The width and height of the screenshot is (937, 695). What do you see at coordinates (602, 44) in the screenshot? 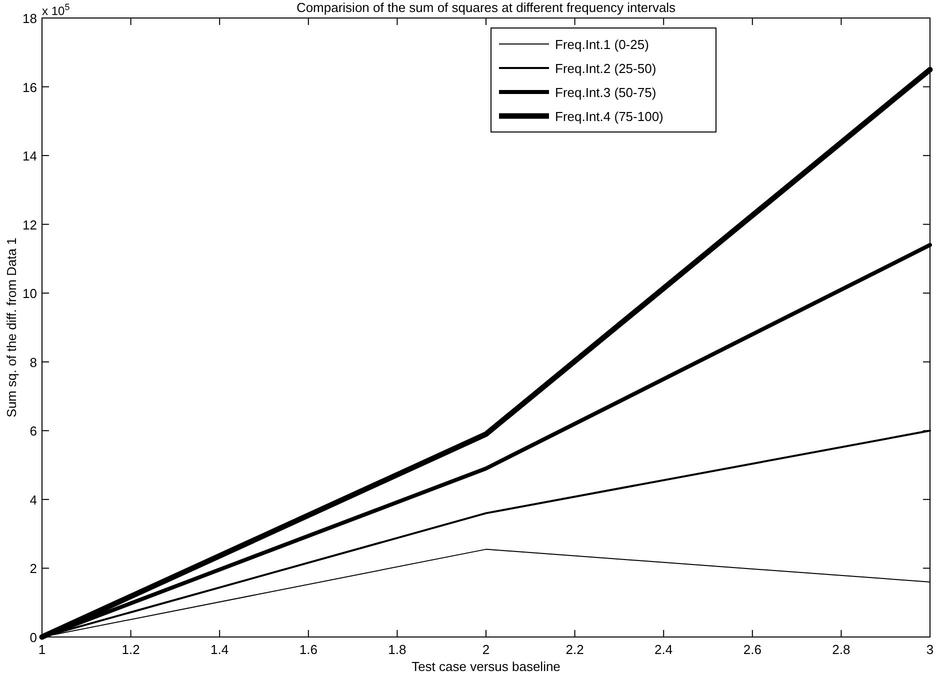
I see `legend-label: Freq.Int.1 (0-25)` at bounding box center [602, 44].